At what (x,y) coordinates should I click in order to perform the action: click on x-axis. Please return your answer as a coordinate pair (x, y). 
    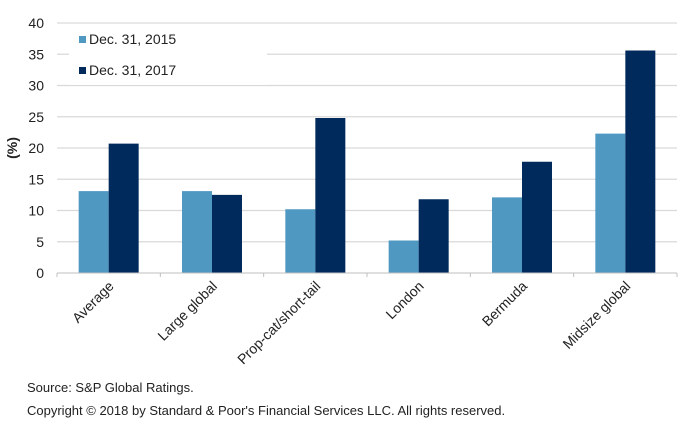
    Looking at the image, I should click on (367, 274).